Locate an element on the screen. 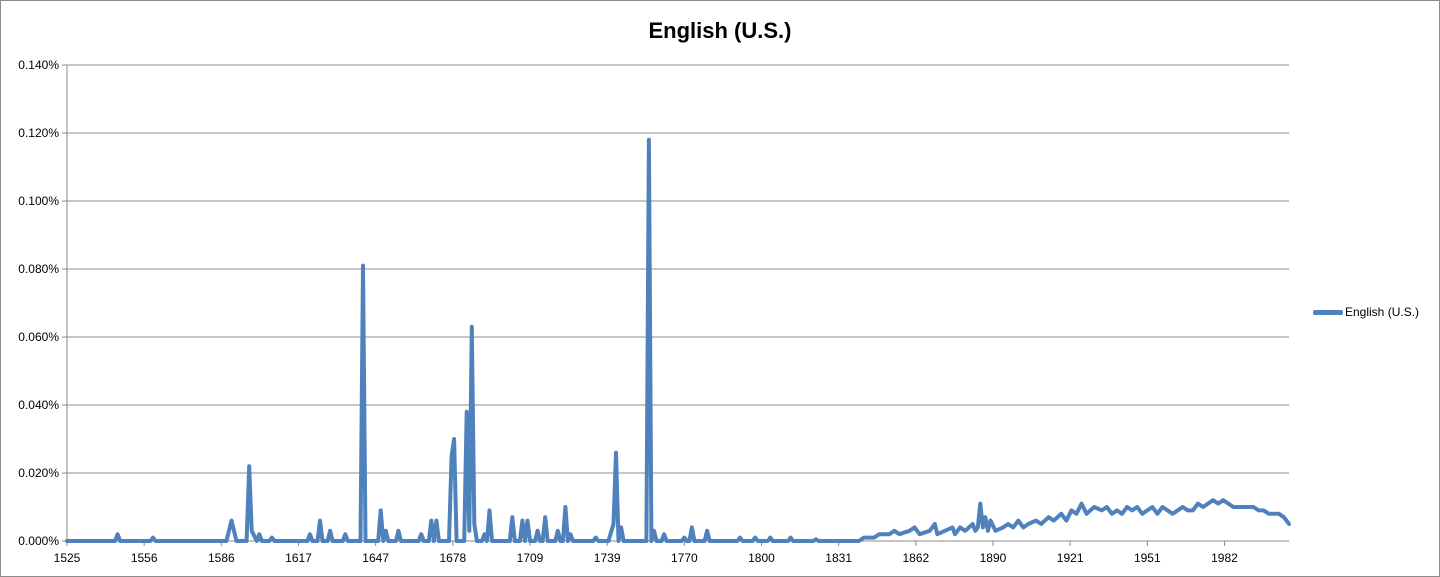 This screenshot has height=577, width=1440. x-tick-label: 1739 is located at coordinates (607, 558).